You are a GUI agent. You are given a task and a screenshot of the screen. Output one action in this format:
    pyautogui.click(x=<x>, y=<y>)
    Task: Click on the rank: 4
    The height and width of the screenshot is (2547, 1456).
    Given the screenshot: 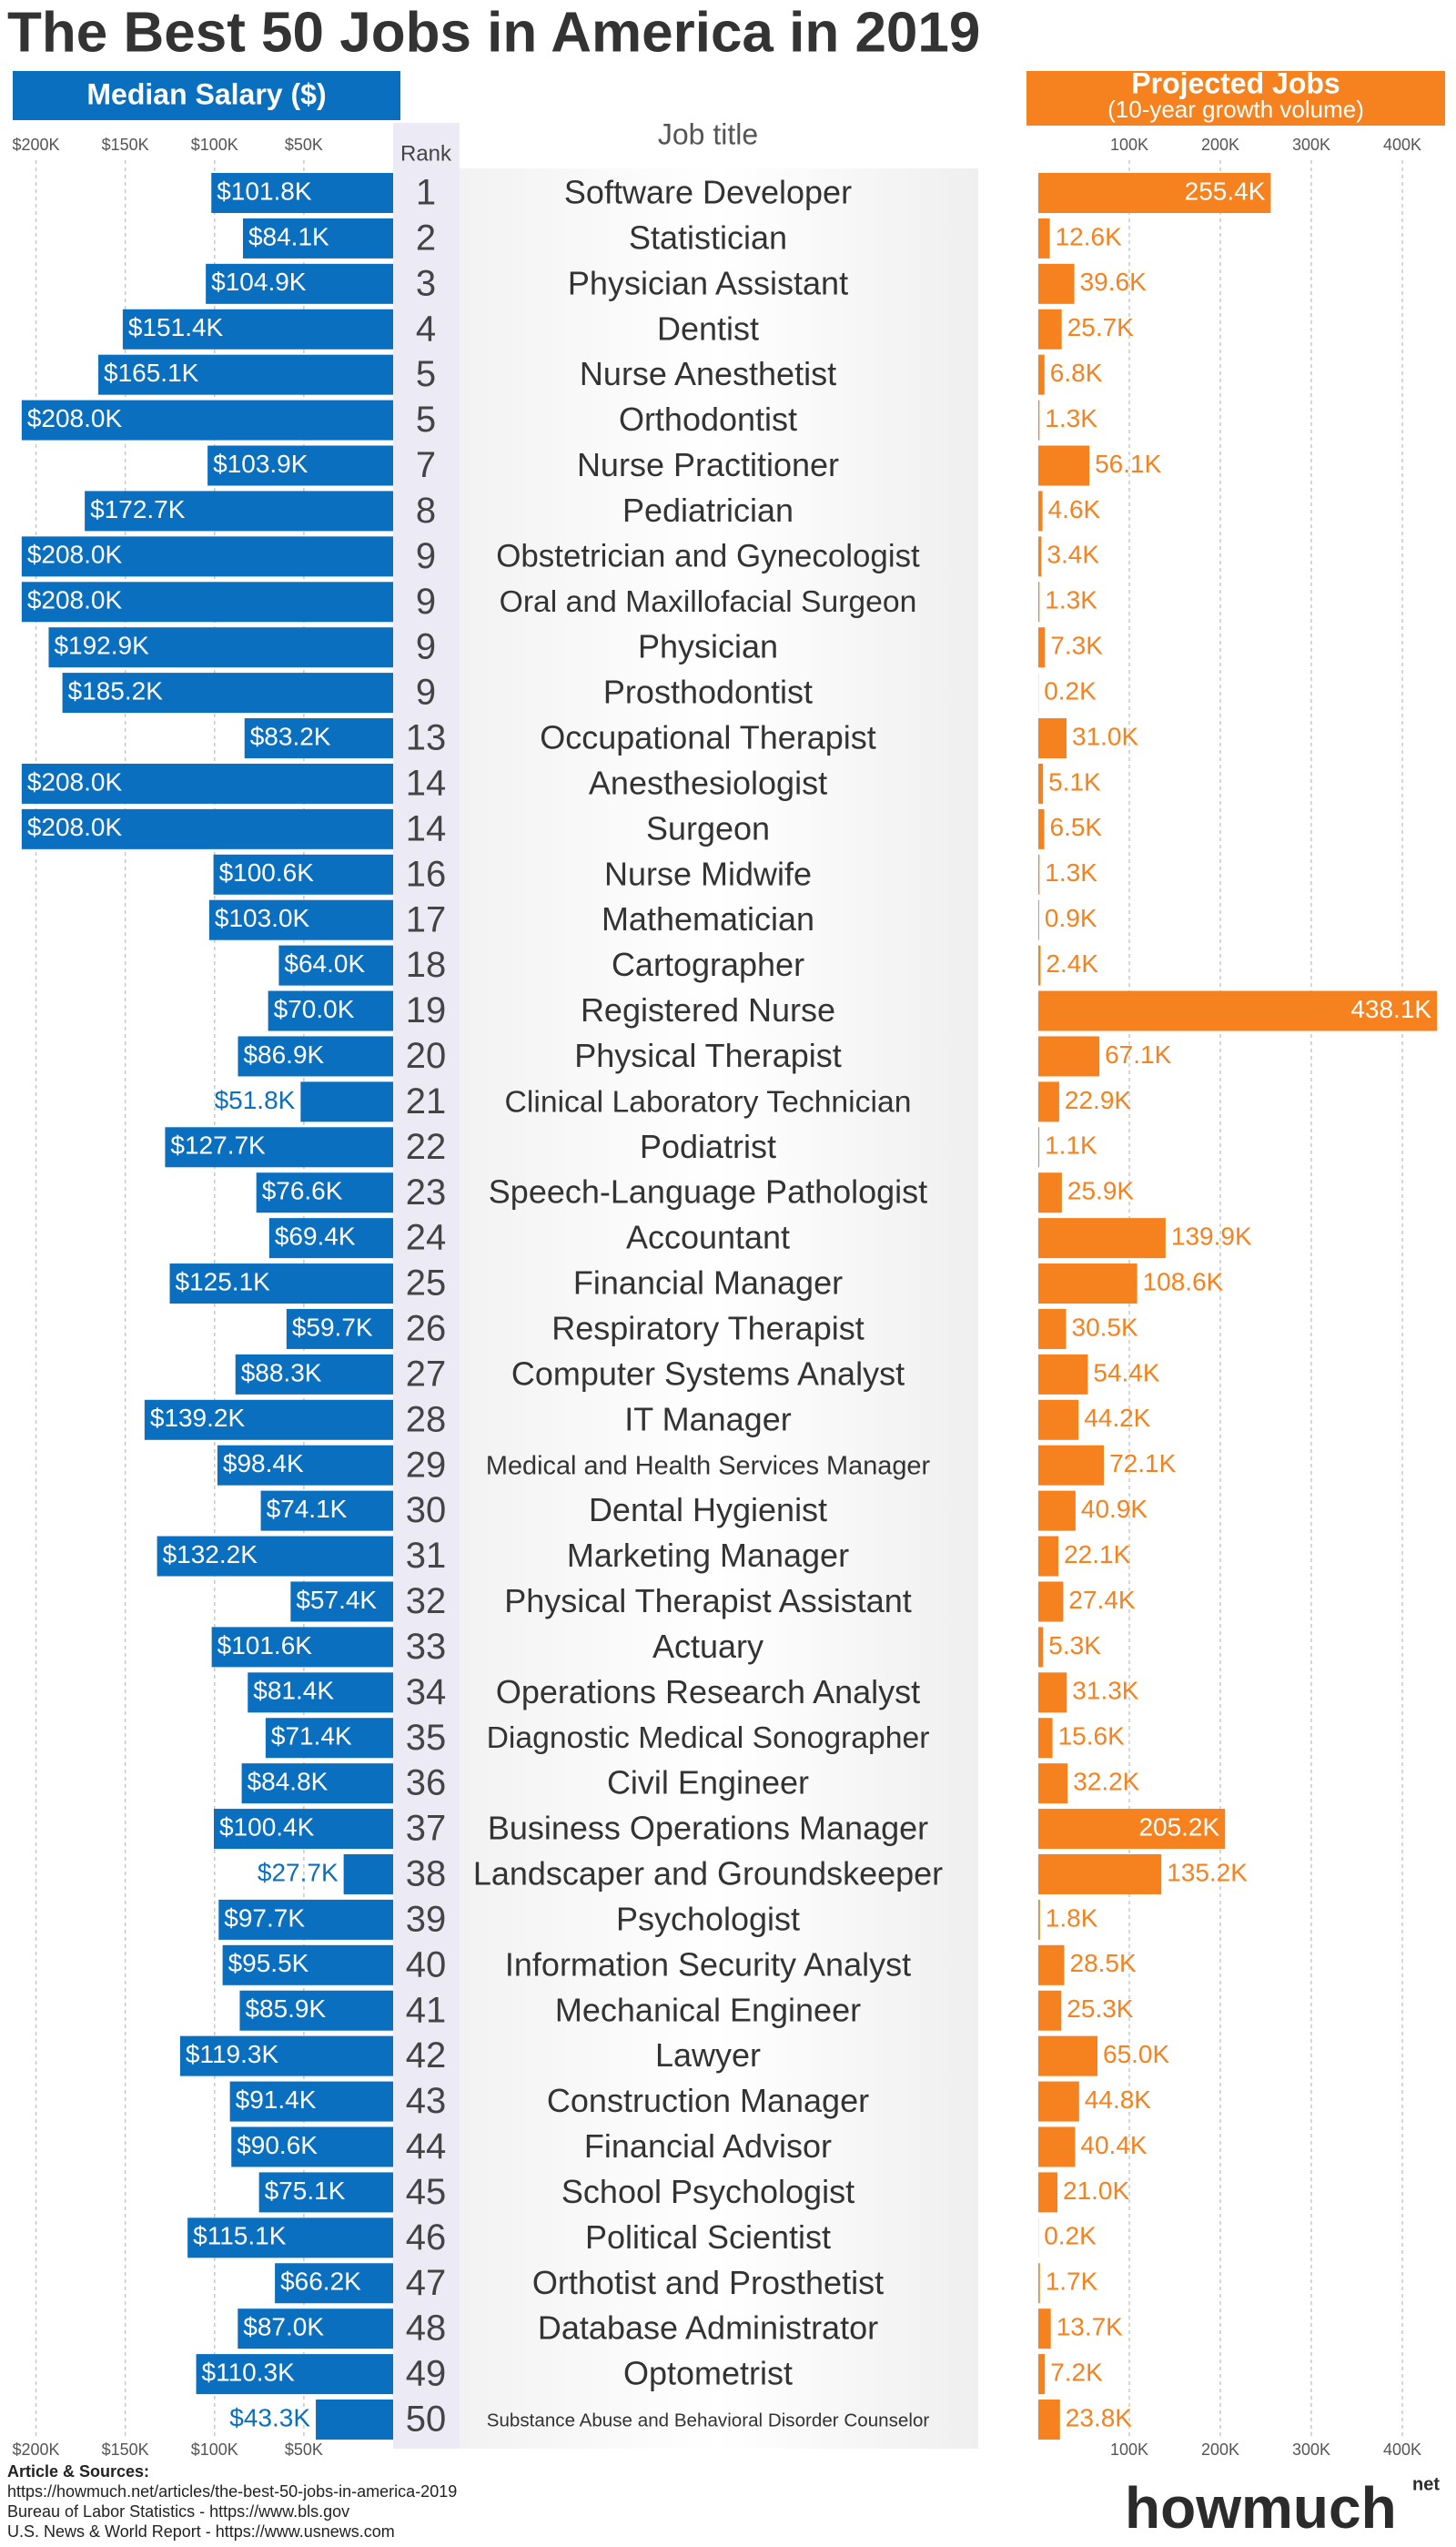 What is the action you would take?
    pyautogui.click(x=426, y=329)
    